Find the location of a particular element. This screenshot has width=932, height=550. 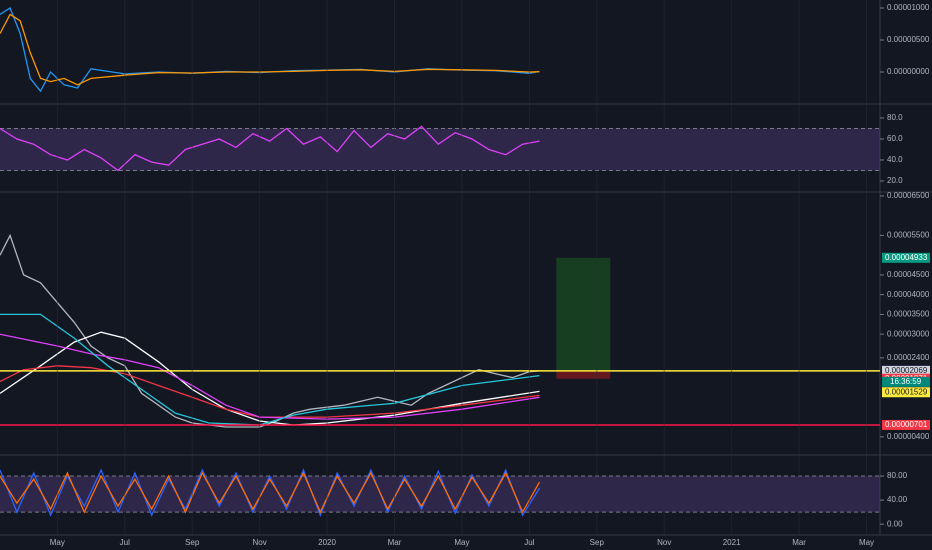

countdown: 16:36:59 is located at coordinates (906, 381).